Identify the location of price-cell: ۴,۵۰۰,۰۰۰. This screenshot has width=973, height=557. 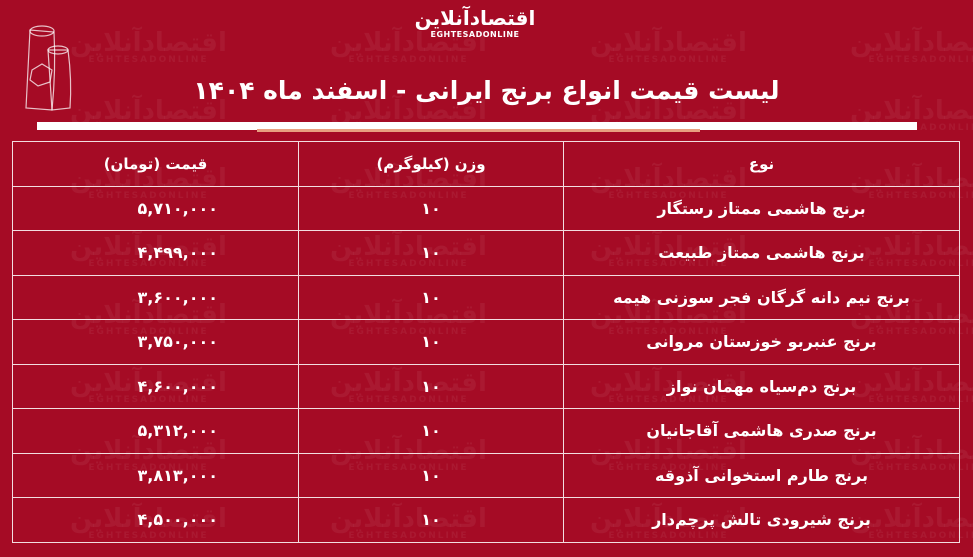
(155, 520).